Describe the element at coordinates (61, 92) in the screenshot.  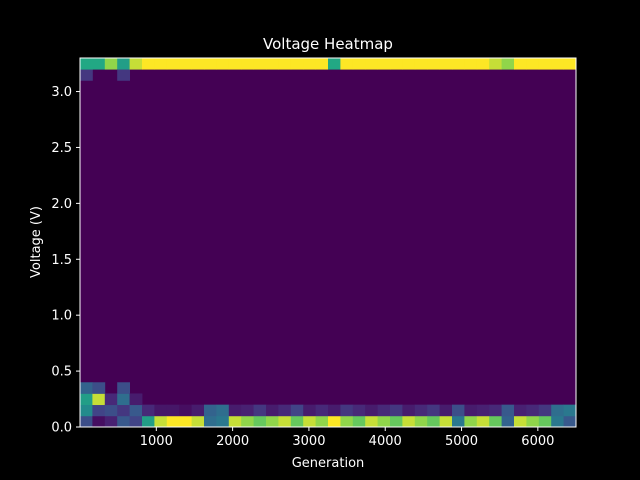
I see `y-tick-label: 3.0` at that location.